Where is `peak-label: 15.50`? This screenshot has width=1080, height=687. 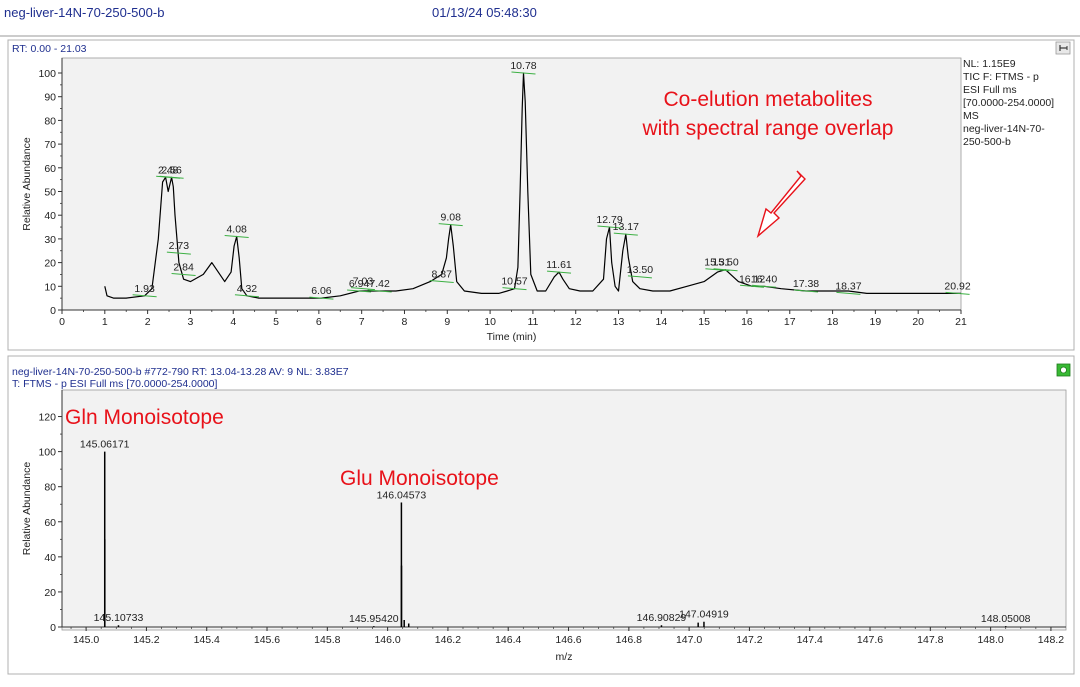 peak-label: 15.50 is located at coordinates (725, 263).